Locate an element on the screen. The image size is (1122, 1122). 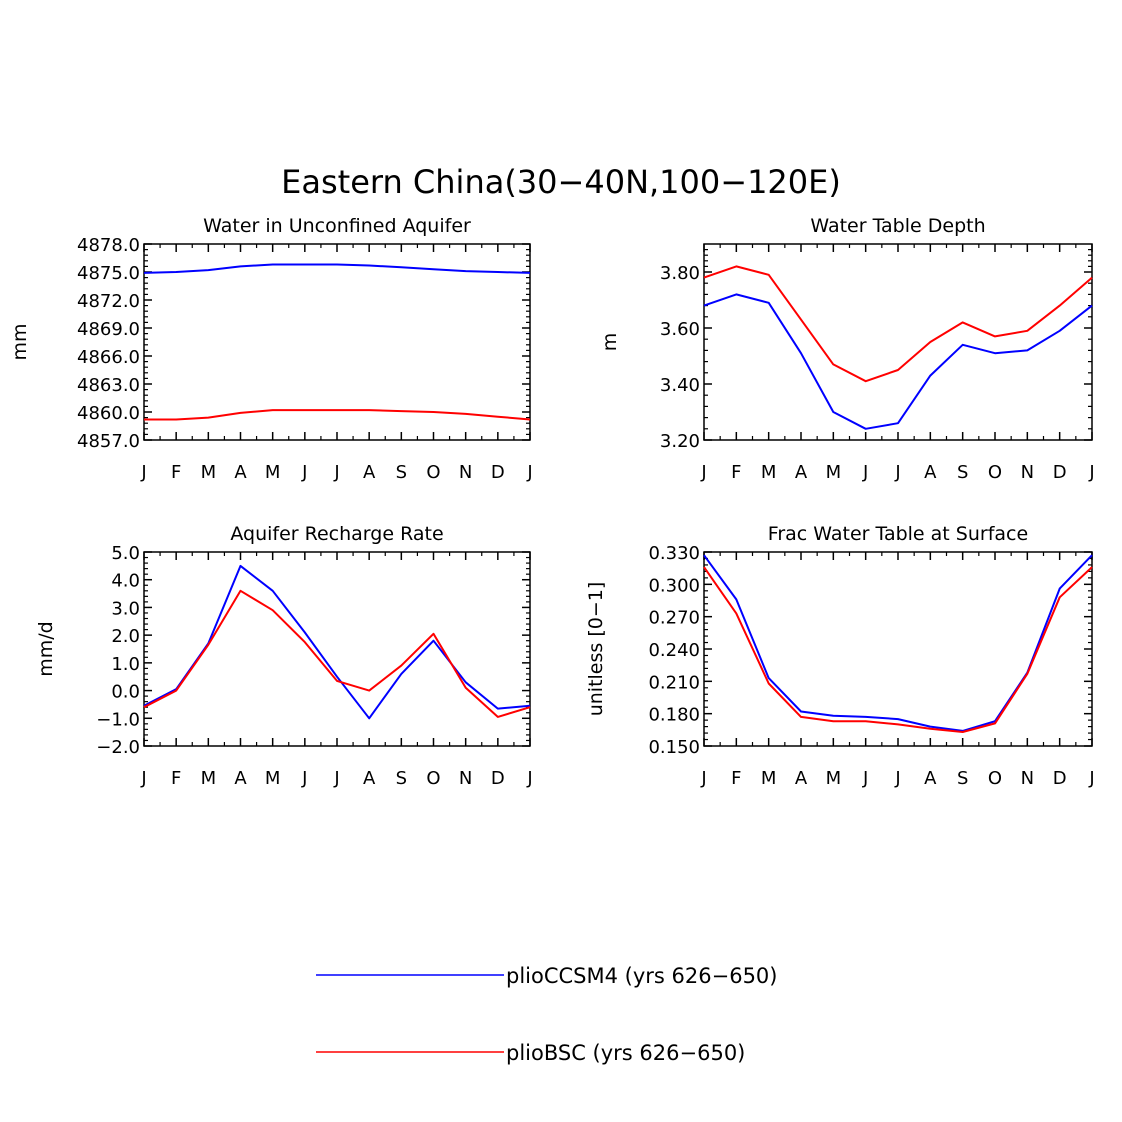
y-tick-label: 0.180 is located at coordinates (674, 715).